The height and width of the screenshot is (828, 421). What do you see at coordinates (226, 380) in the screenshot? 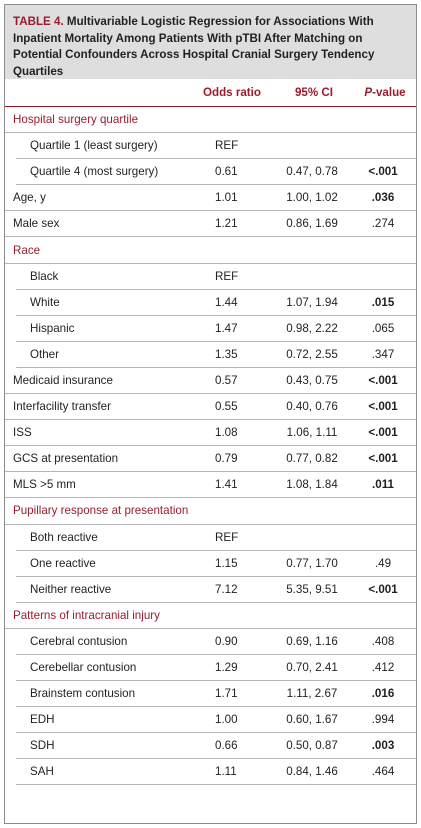
I see `odds-ratio-cell: 0.57` at bounding box center [226, 380].